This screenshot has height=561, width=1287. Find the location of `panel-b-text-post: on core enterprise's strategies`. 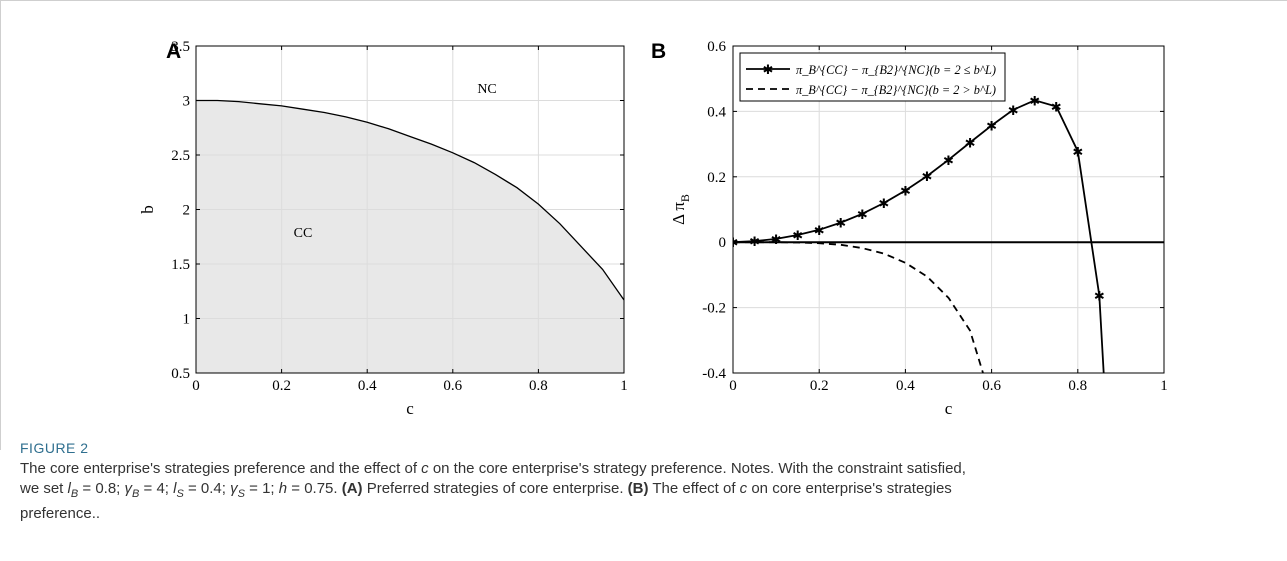

panel-b-text-post: on core enterprise's strategies is located at coordinates (849, 488).